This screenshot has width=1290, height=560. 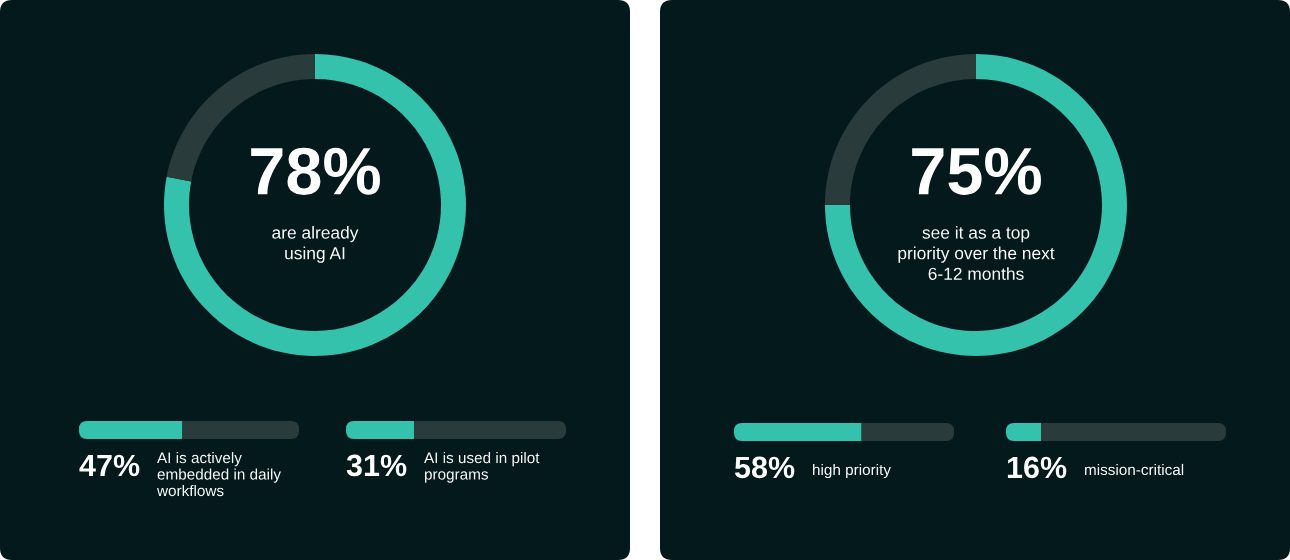 I want to click on data-label: 58%, so click(x=764, y=467).